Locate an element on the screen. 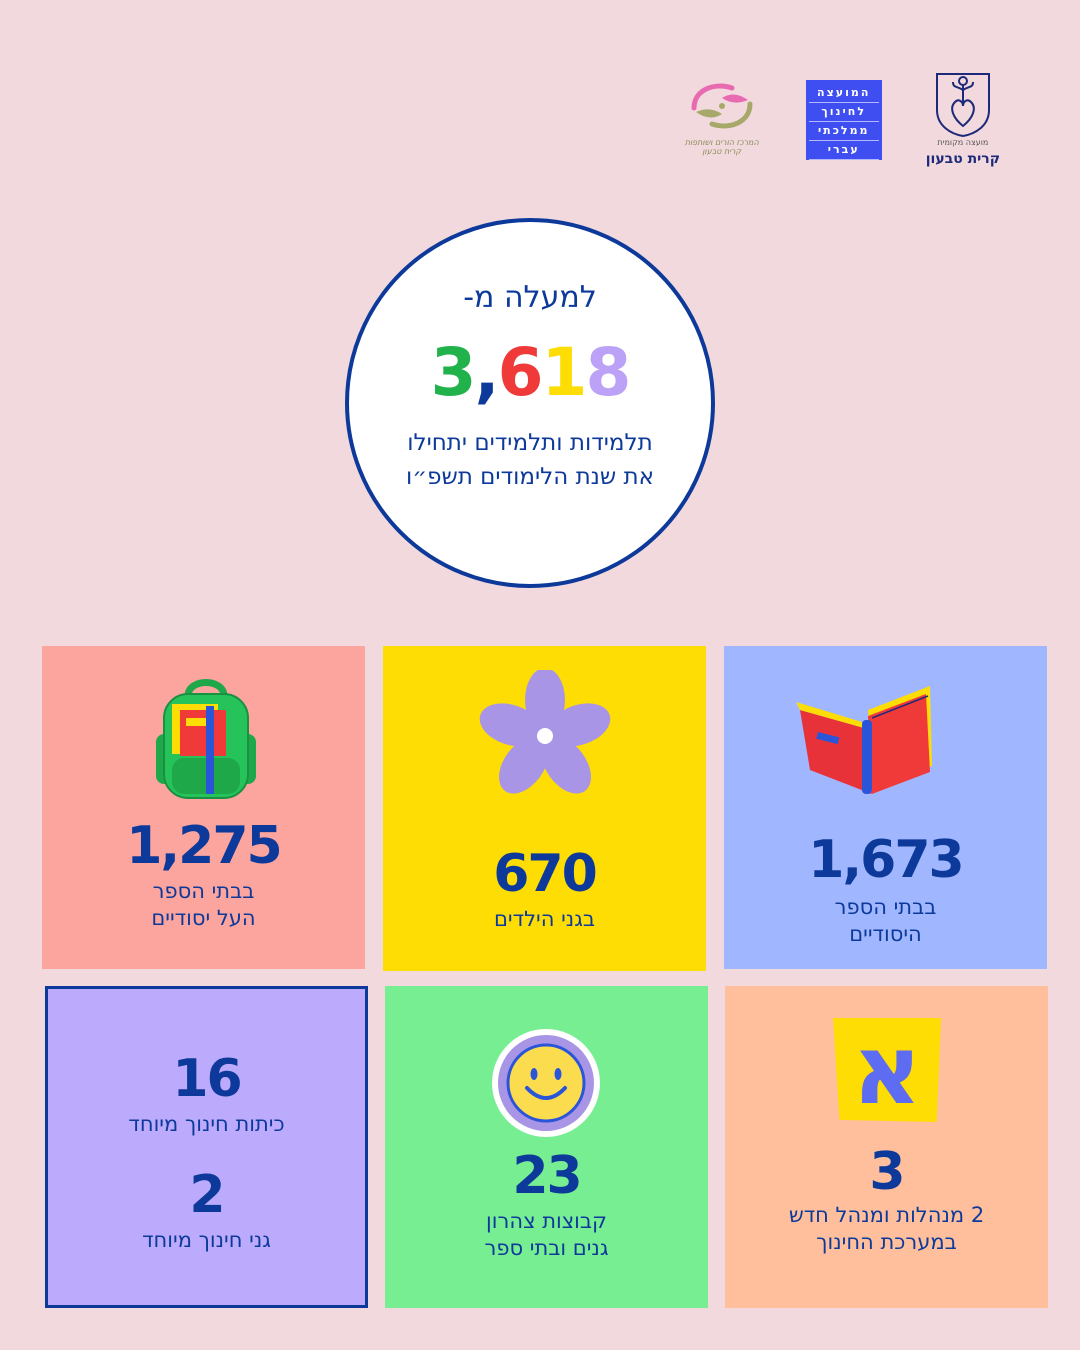 Image resolution: width=1080 pixels, height=1350 pixels. book-icon is located at coordinates (864, 740).